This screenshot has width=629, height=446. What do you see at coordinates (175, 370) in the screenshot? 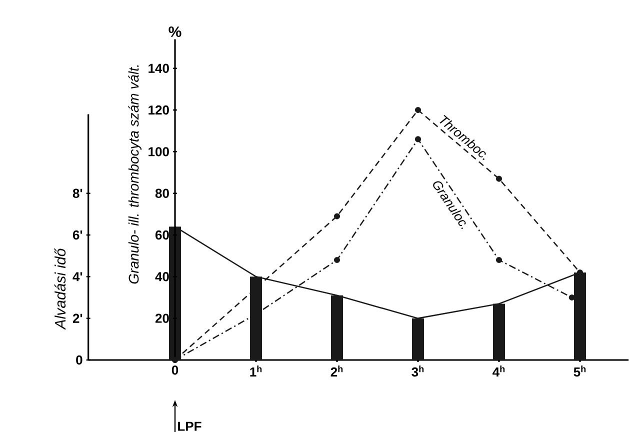
I see `x-tick-label: 0` at bounding box center [175, 370].